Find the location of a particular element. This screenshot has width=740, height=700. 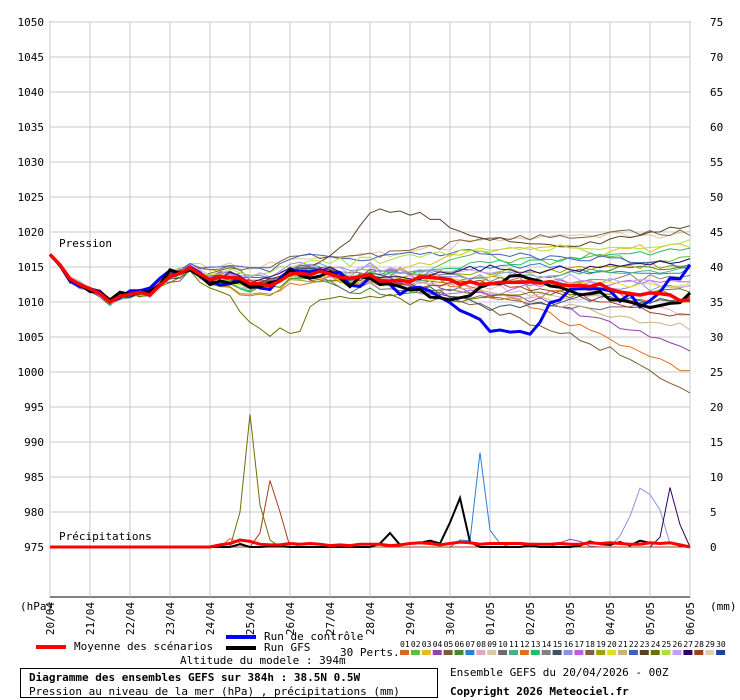

date-tick-label: 21/04 is located at coordinates (90, 618).